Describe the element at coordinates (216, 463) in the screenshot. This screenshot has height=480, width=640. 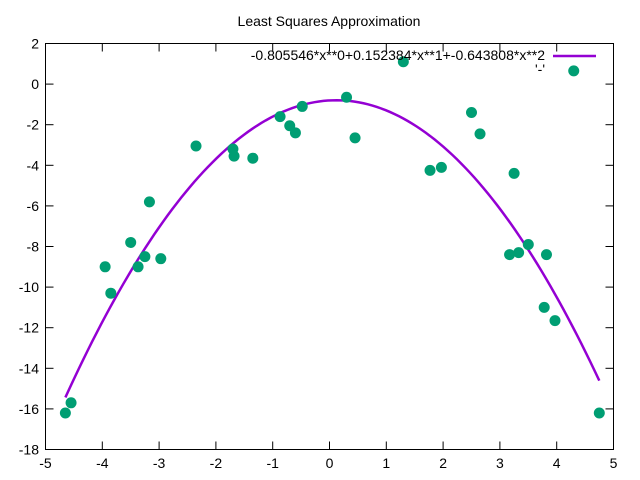
I see `x-tick-label: -2` at that location.